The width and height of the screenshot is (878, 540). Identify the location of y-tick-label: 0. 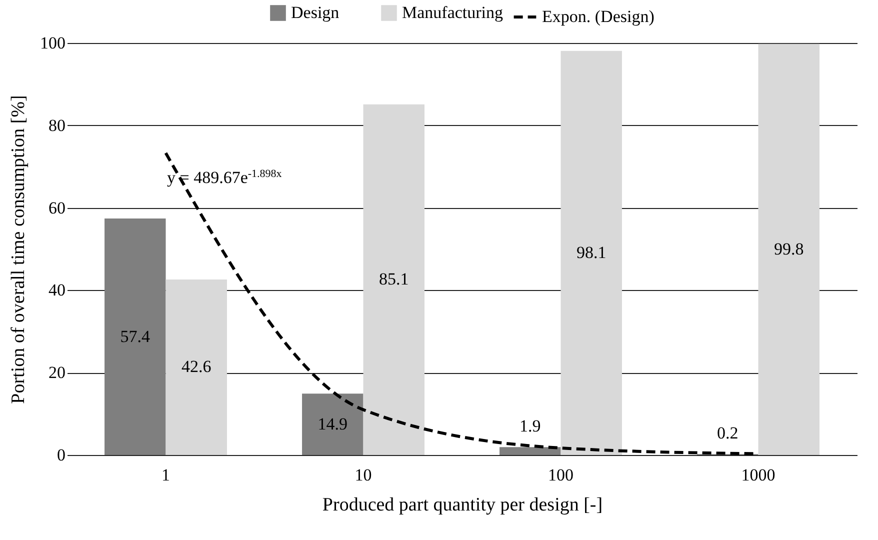
(61, 455).